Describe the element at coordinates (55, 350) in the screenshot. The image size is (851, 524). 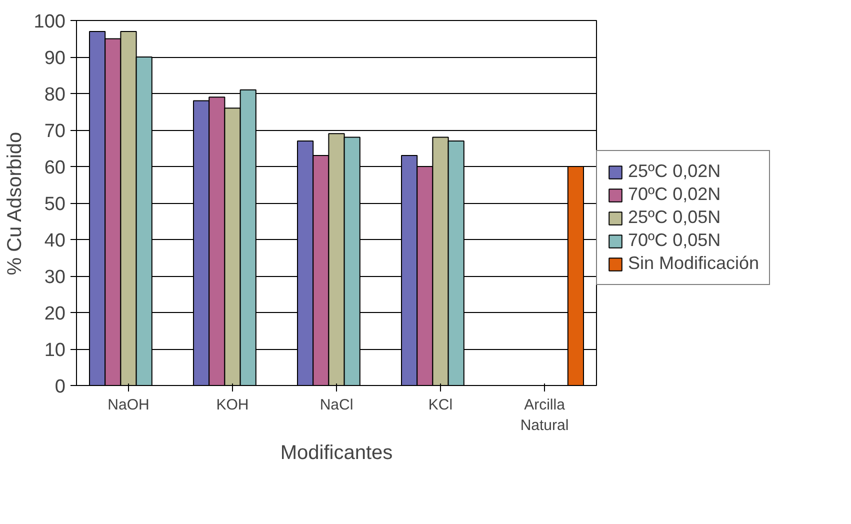
I see `y-tick-label: 10` at that location.